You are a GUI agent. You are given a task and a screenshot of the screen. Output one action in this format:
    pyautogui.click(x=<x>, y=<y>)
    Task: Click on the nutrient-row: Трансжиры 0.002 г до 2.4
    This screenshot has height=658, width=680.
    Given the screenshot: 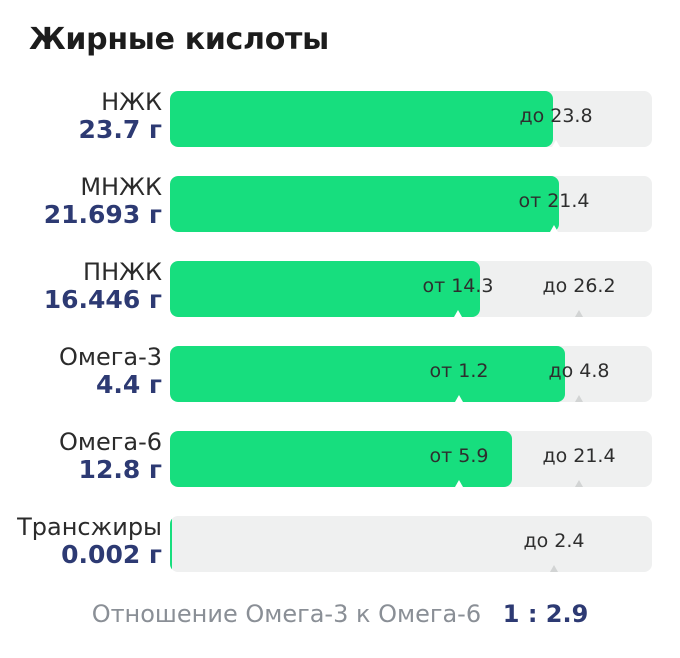 What is the action you would take?
    pyautogui.click(x=340, y=543)
    